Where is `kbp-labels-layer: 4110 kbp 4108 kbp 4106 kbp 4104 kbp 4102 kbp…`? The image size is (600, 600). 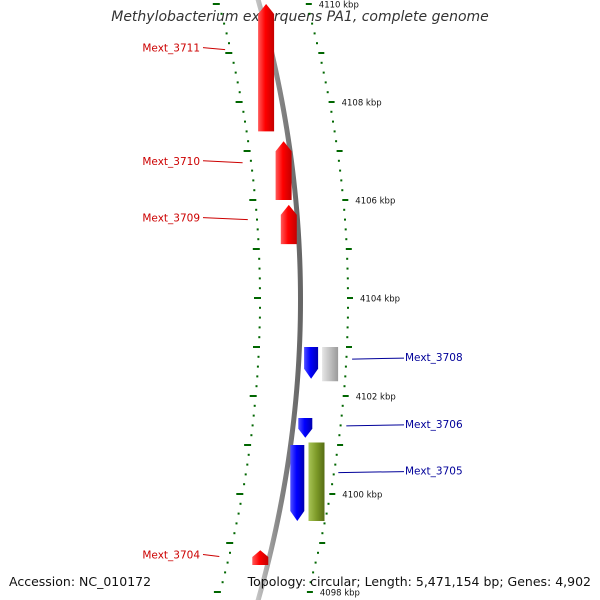 kbp-labels-layer: 4110 kbp 4108 kbp 4106 kbp 4104 kbp 4102 kbp… is located at coordinates (359, 300).